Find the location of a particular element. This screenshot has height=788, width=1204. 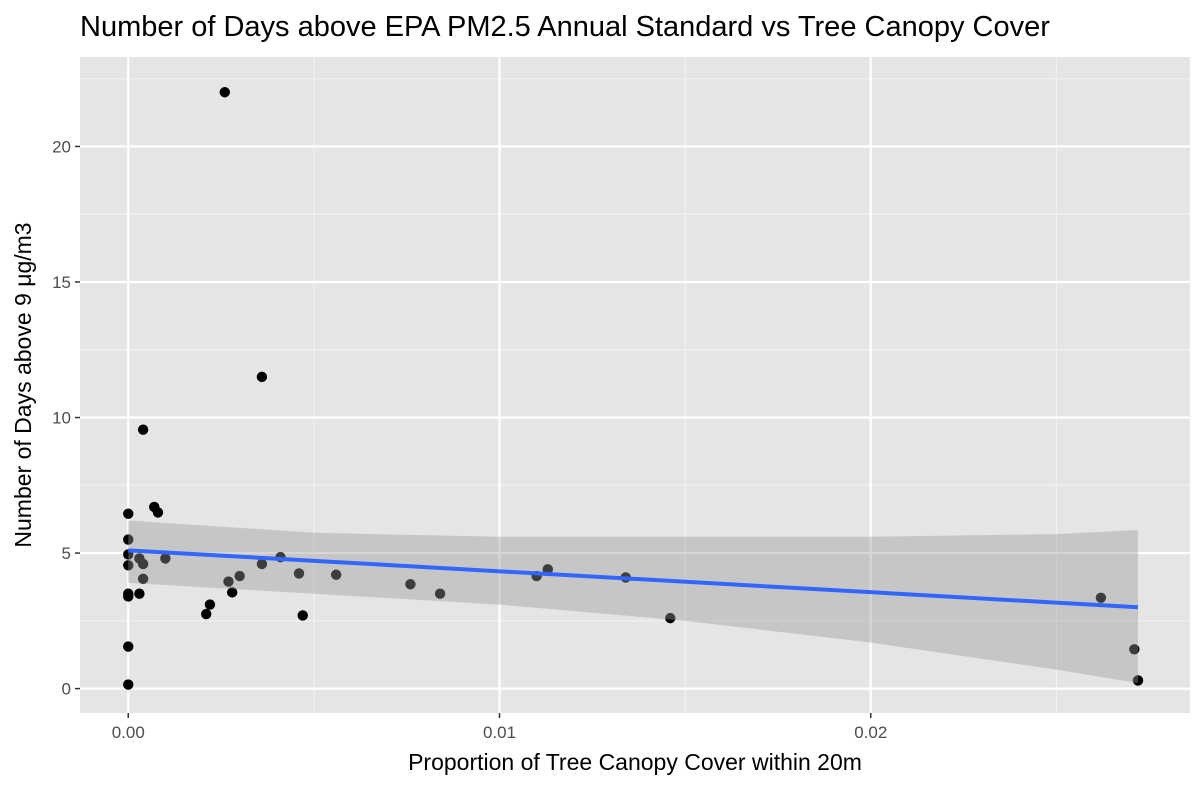

y-tick-label: 10 is located at coordinates (61, 418).